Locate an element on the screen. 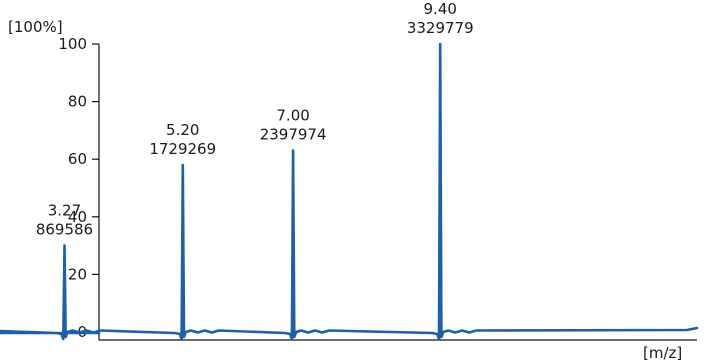  peak-position-label: 3.27 is located at coordinates (64, 211).